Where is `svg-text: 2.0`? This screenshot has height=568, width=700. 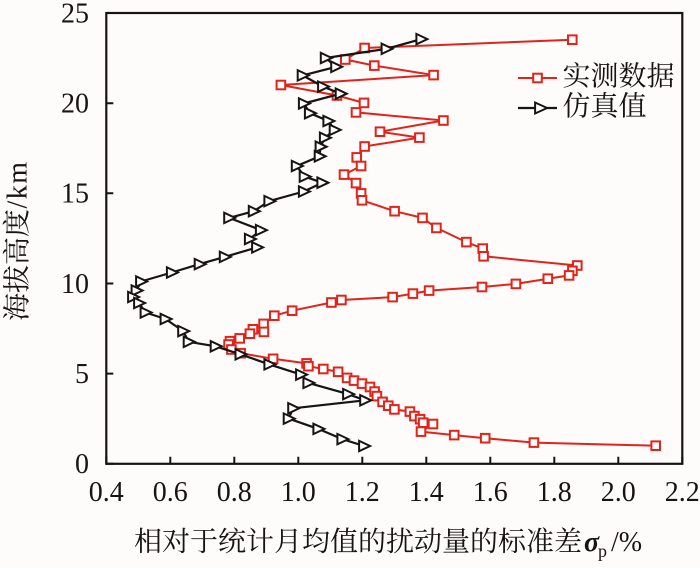 svg-text: 2.0 is located at coordinates (618, 492).